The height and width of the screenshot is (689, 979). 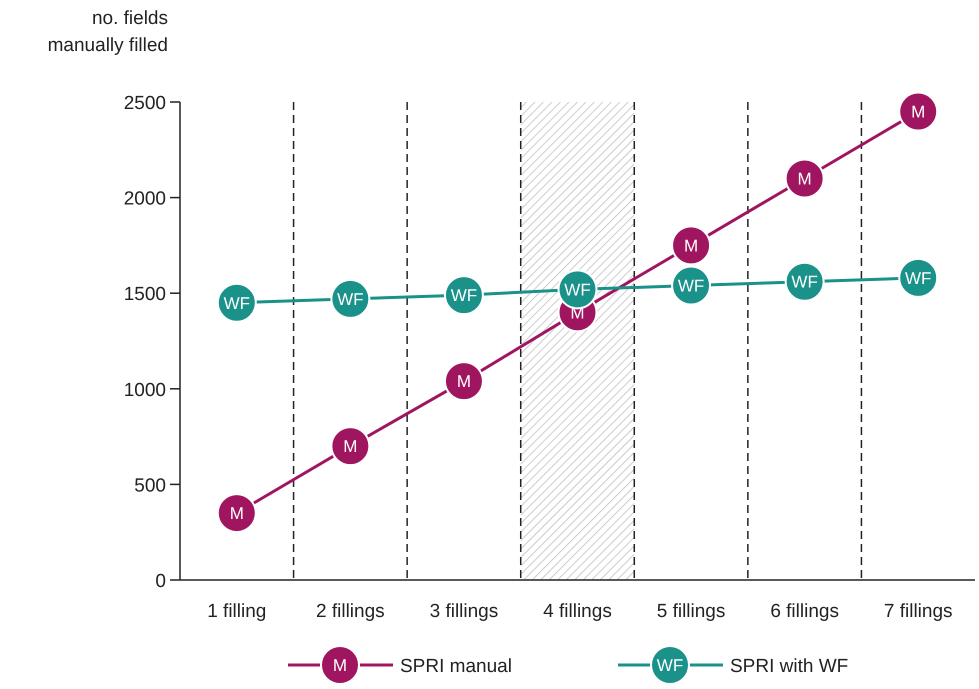 I want to click on y-tick-label: 1000, so click(x=145, y=390).